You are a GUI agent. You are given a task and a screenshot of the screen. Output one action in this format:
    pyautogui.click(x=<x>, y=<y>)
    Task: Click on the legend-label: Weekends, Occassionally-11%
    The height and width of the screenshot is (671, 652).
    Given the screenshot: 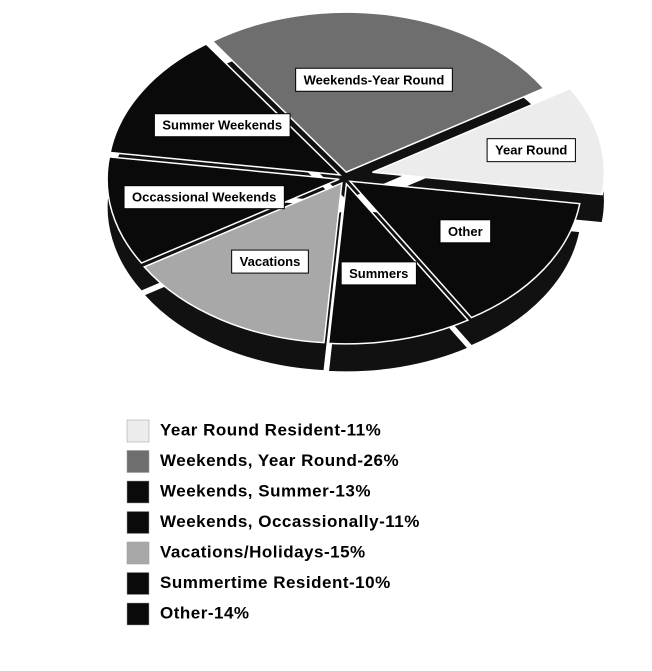 What is the action you would take?
    pyautogui.click(x=290, y=521)
    